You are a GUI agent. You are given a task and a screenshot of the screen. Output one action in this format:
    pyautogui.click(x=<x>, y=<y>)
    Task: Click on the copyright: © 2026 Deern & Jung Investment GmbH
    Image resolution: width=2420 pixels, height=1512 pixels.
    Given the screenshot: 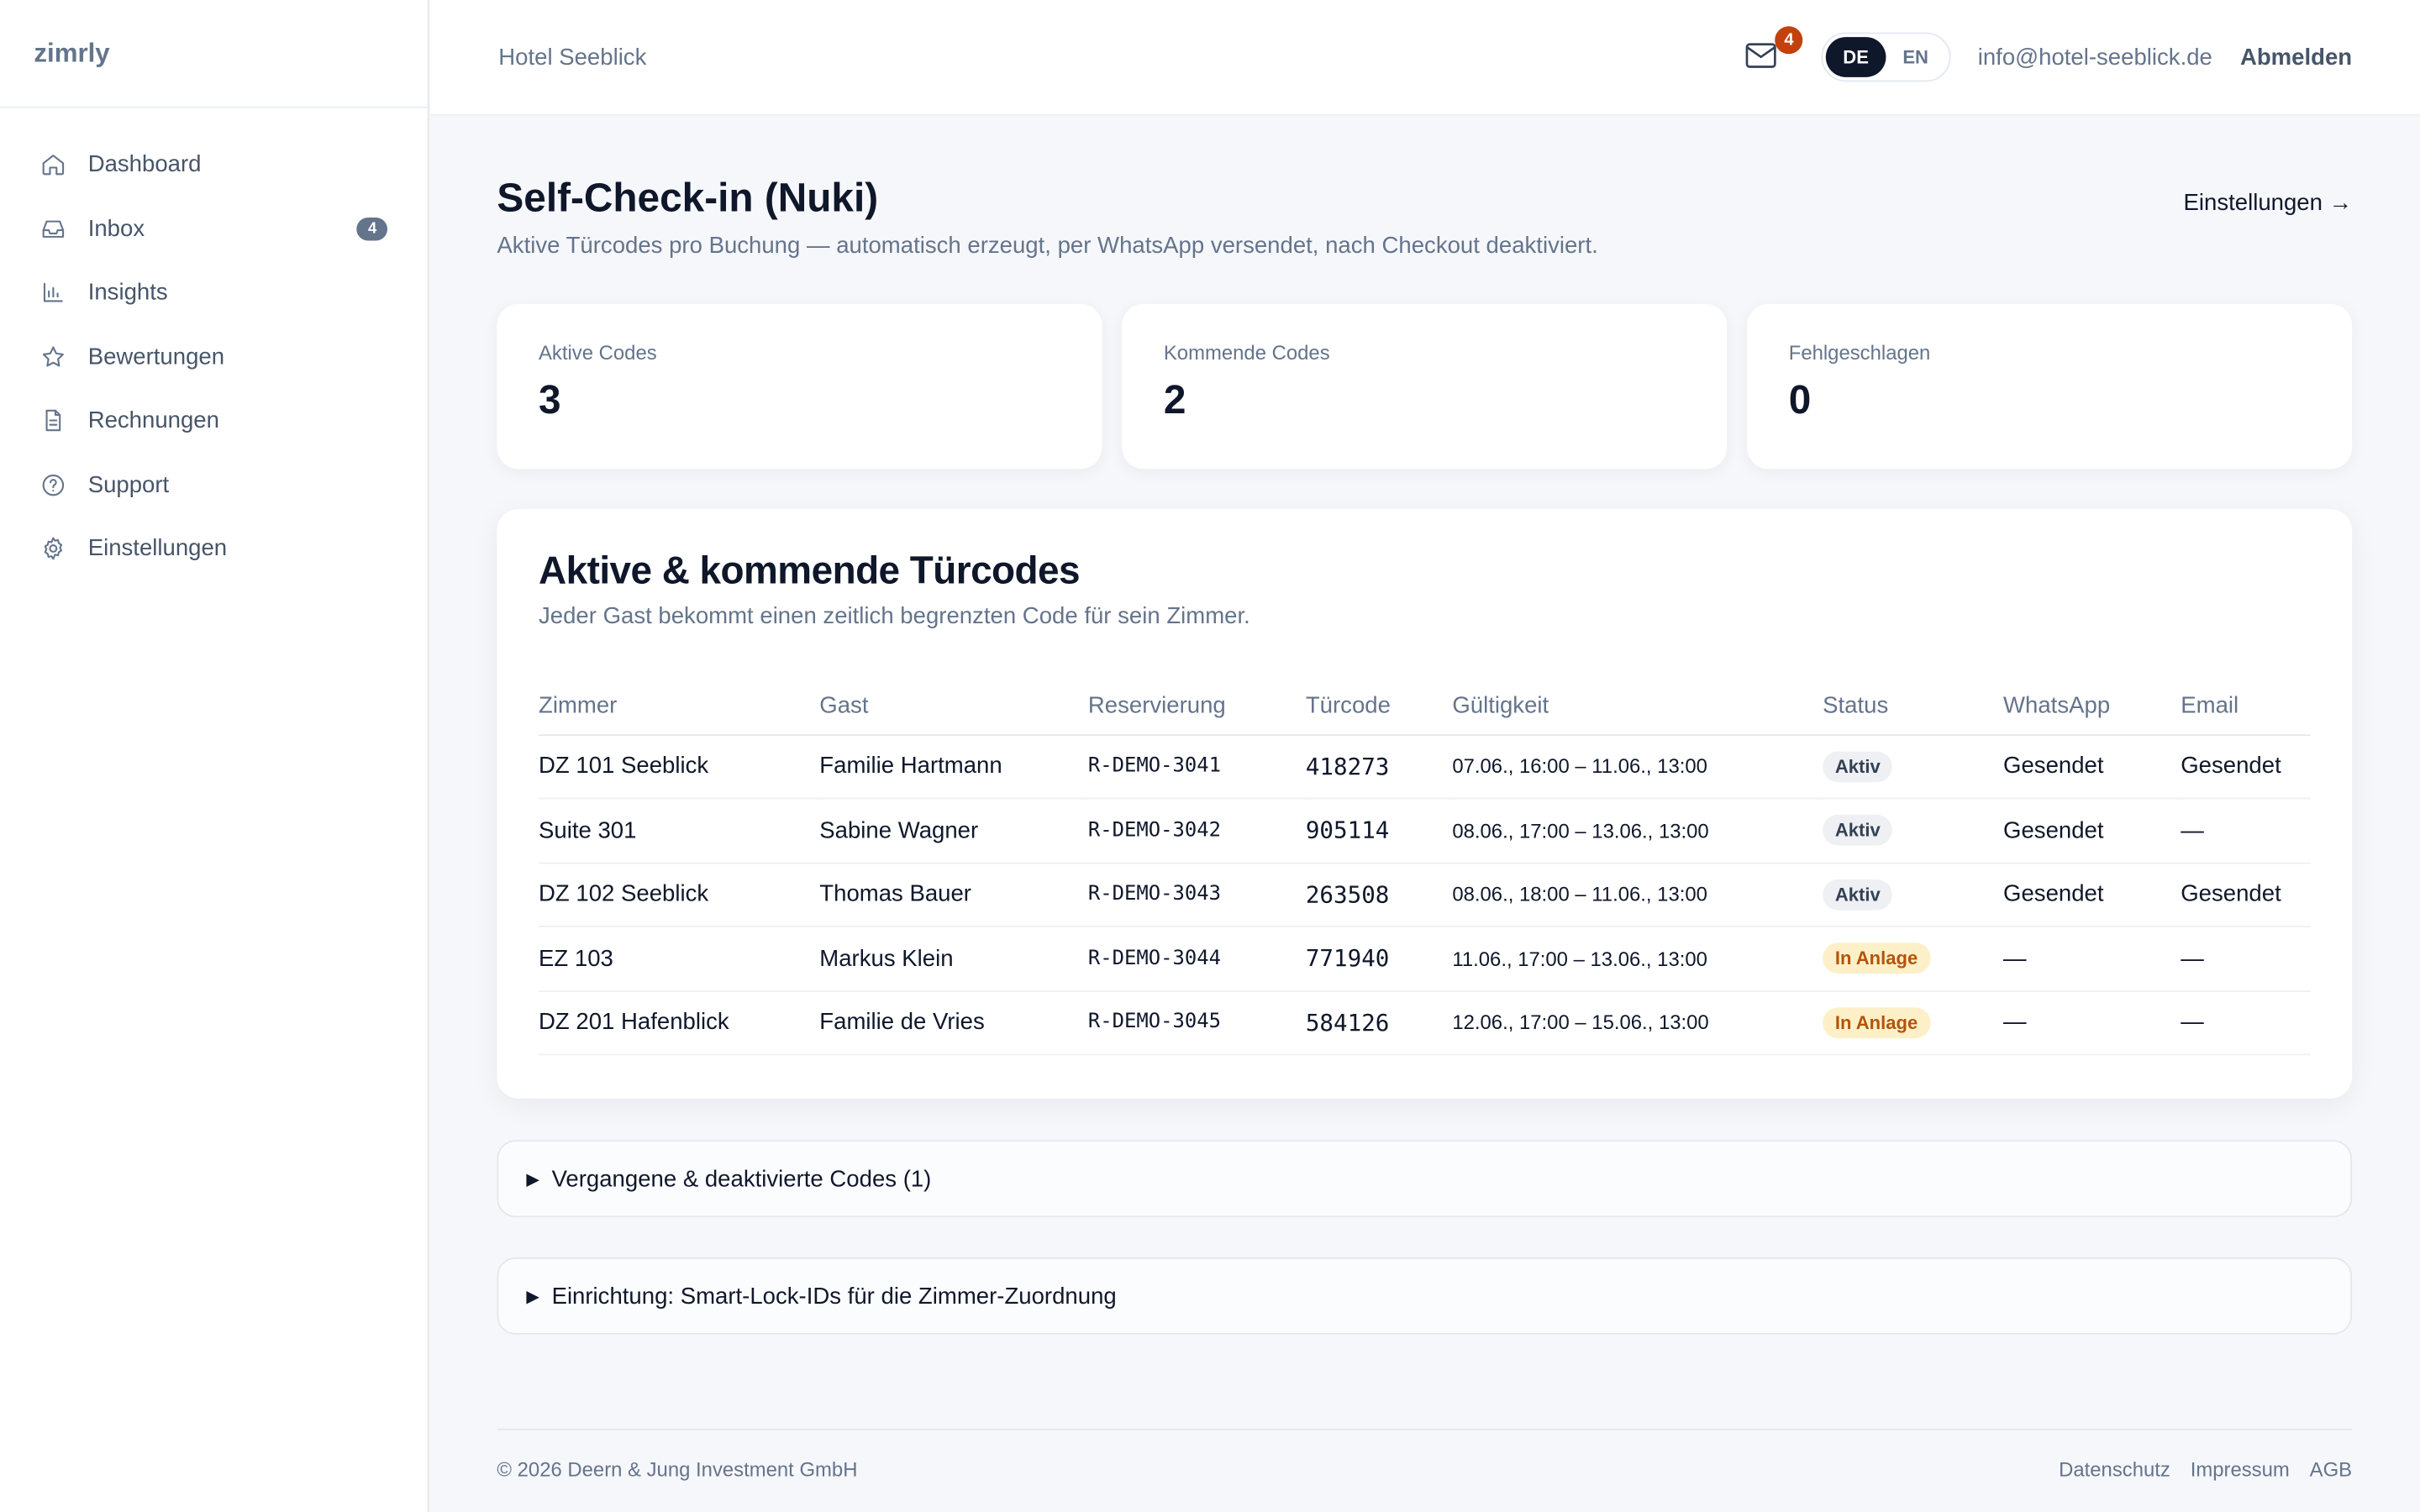 What is the action you would take?
    pyautogui.click(x=677, y=1469)
    